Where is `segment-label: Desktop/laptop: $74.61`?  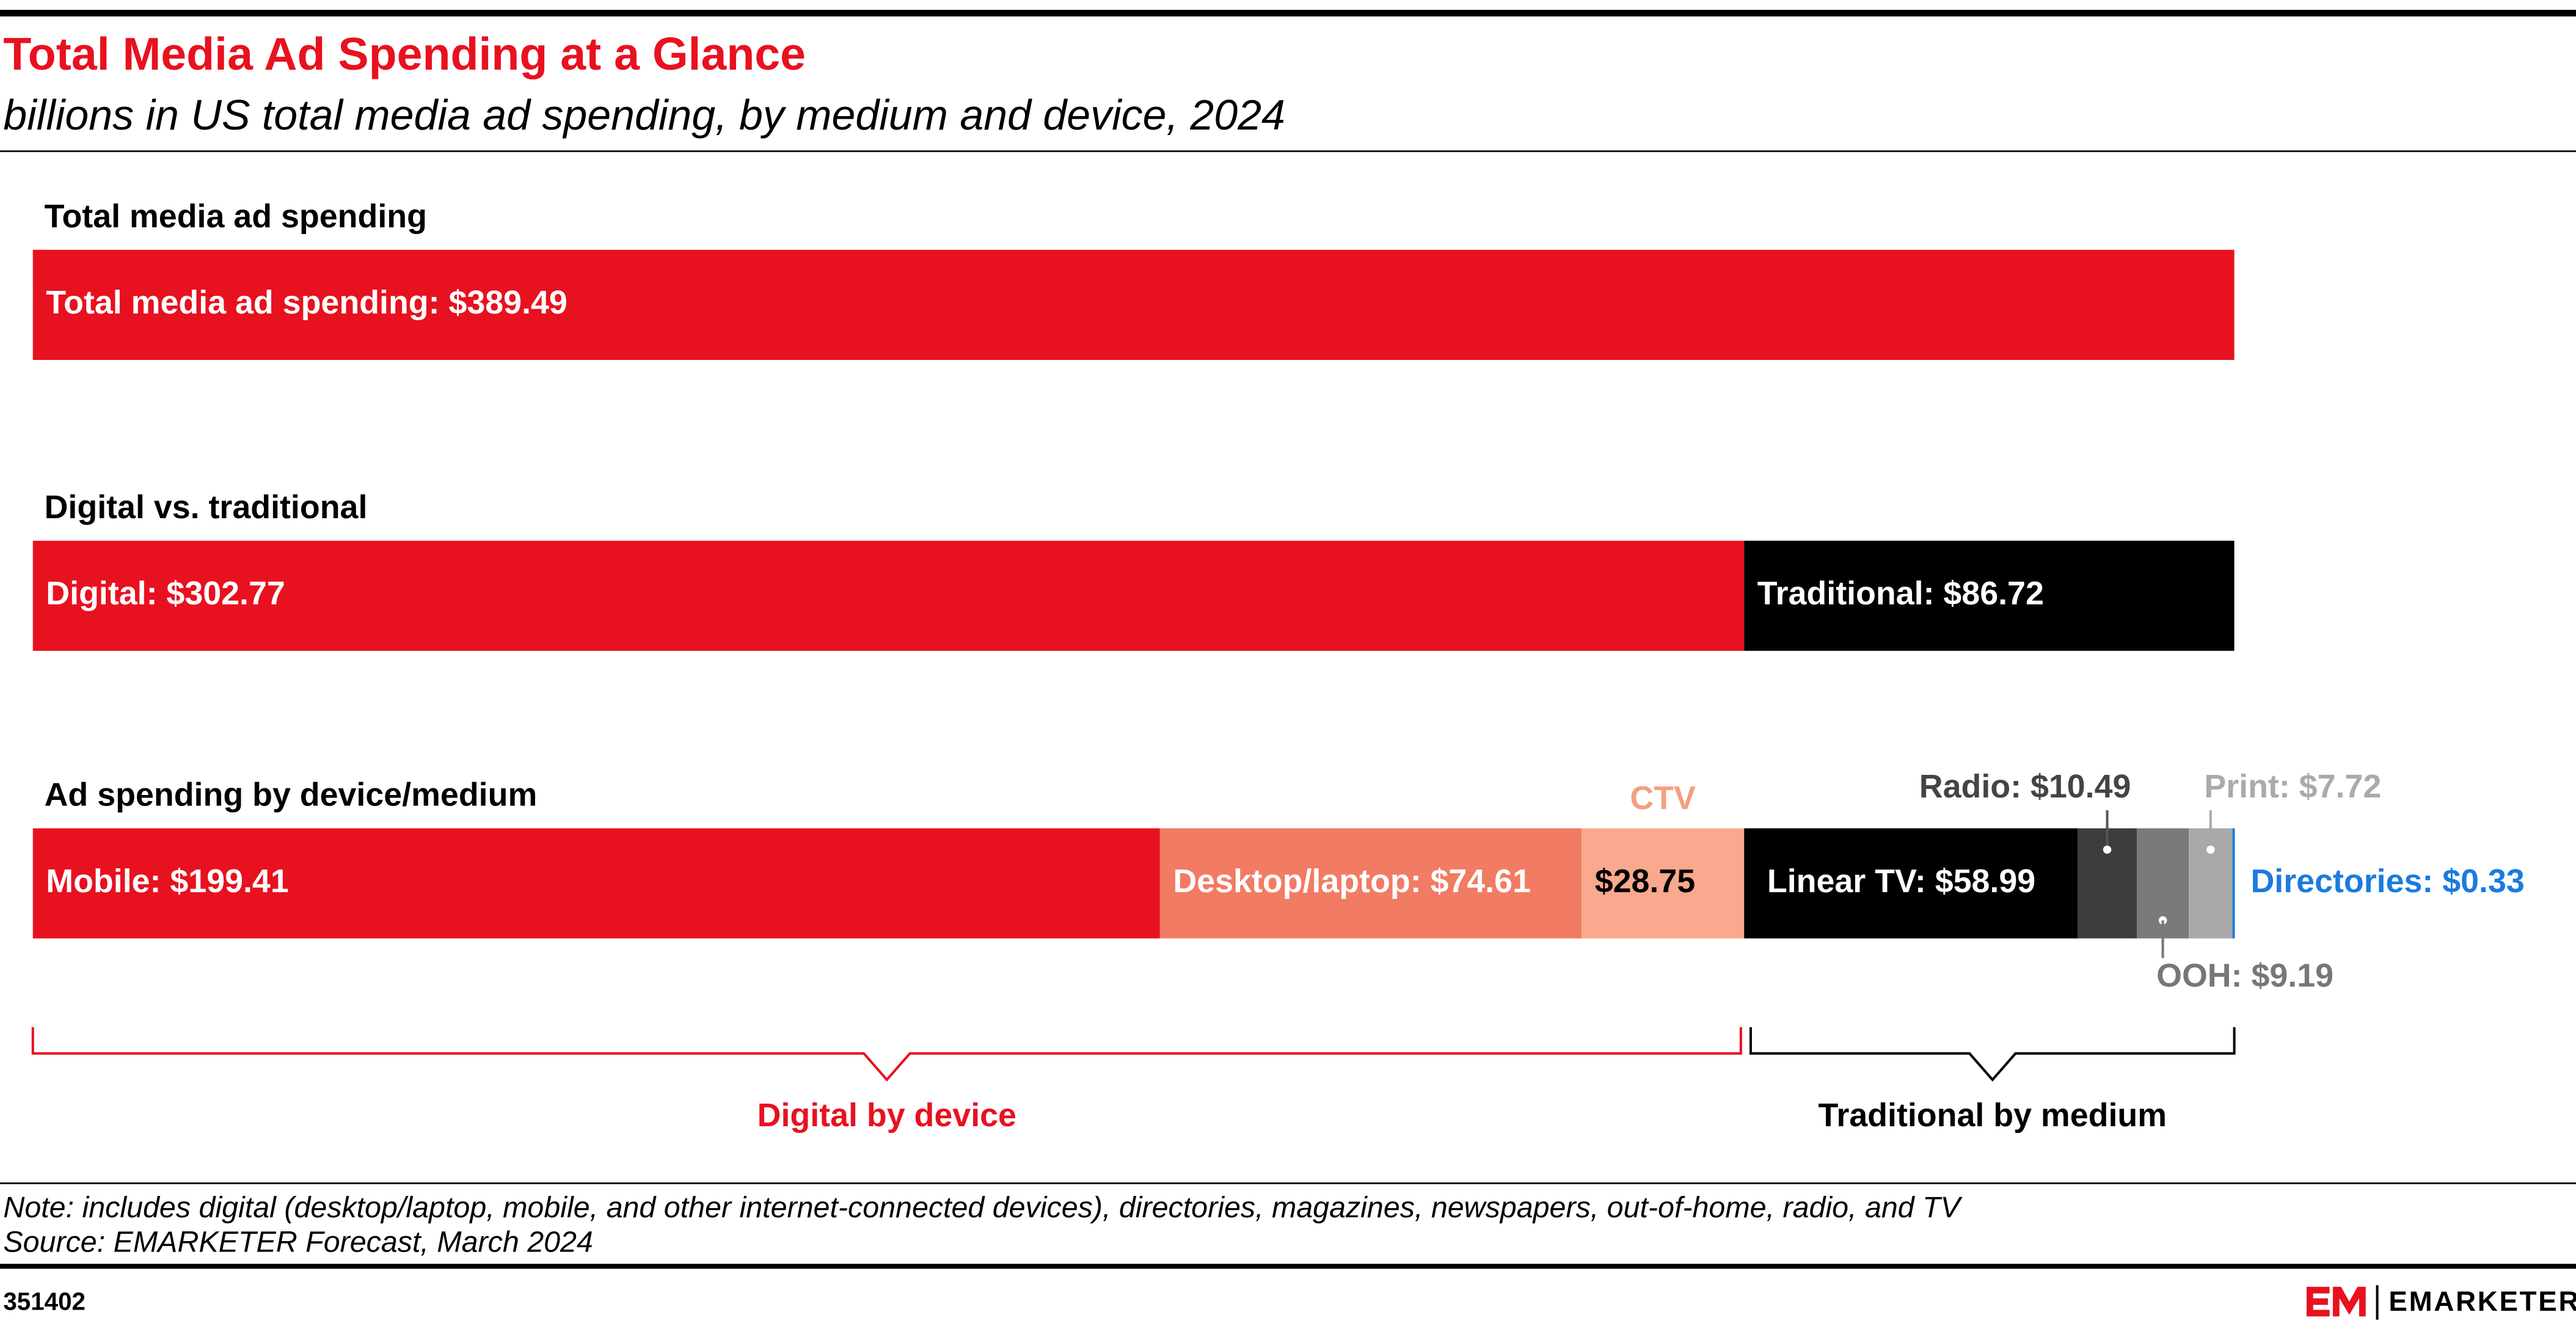
segment-label: Desktop/laptop: $74.61 is located at coordinates (1352, 881).